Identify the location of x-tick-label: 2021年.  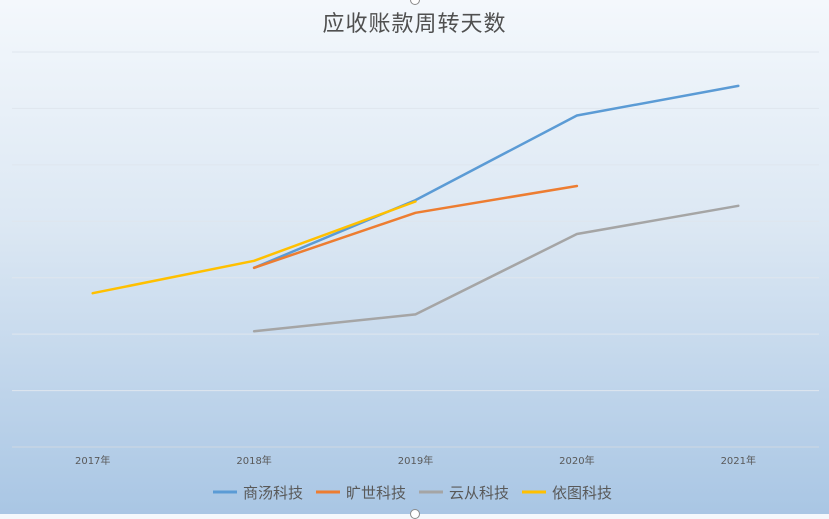
(738, 460).